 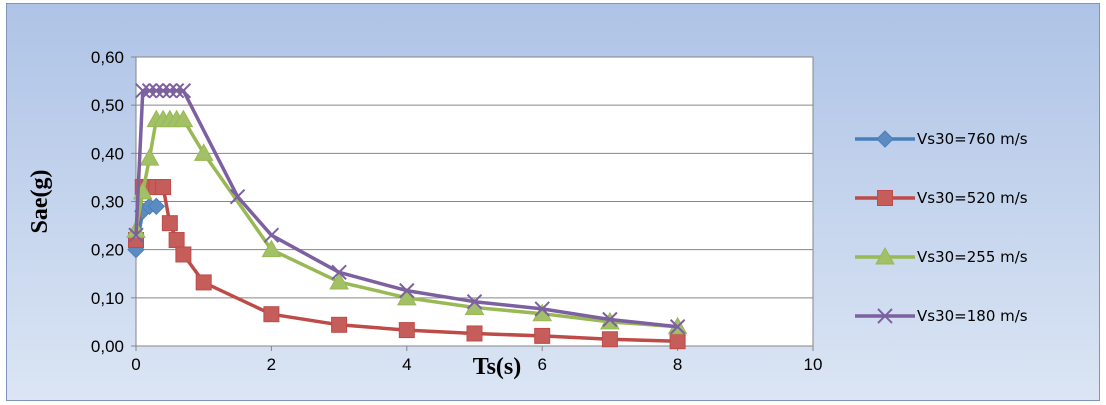 I want to click on y-tick-label: 0,30, so click(x=107, y=202).